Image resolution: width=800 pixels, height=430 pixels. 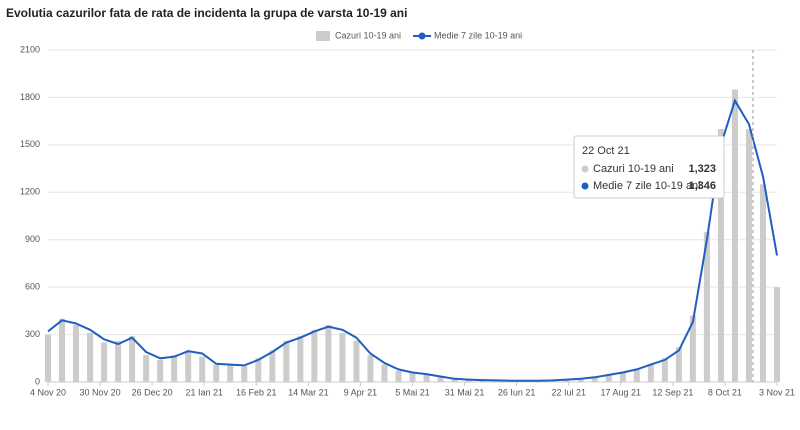 What do you see at coordinates (606, 151) in the screenshot?
I see `tooltip-date: 22 Oct 21` at bounding box center [606, 151].